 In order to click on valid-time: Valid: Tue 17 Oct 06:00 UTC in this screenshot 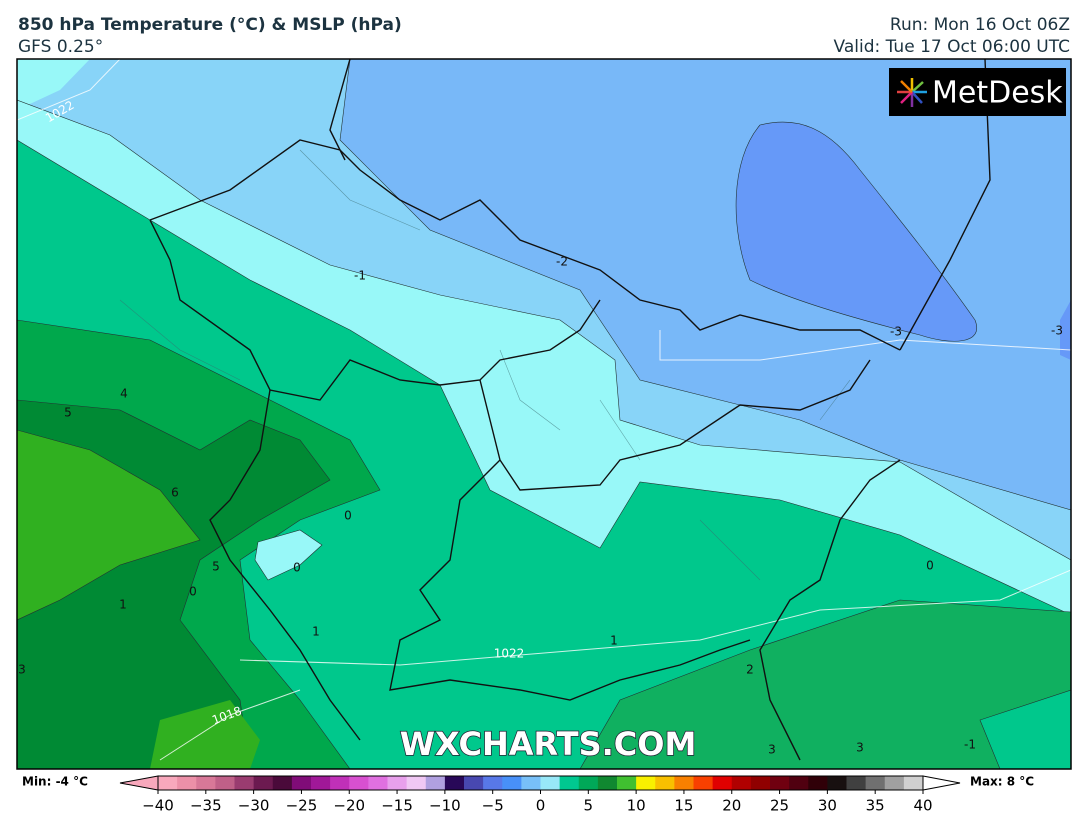, I will do `click(952, 47)`.